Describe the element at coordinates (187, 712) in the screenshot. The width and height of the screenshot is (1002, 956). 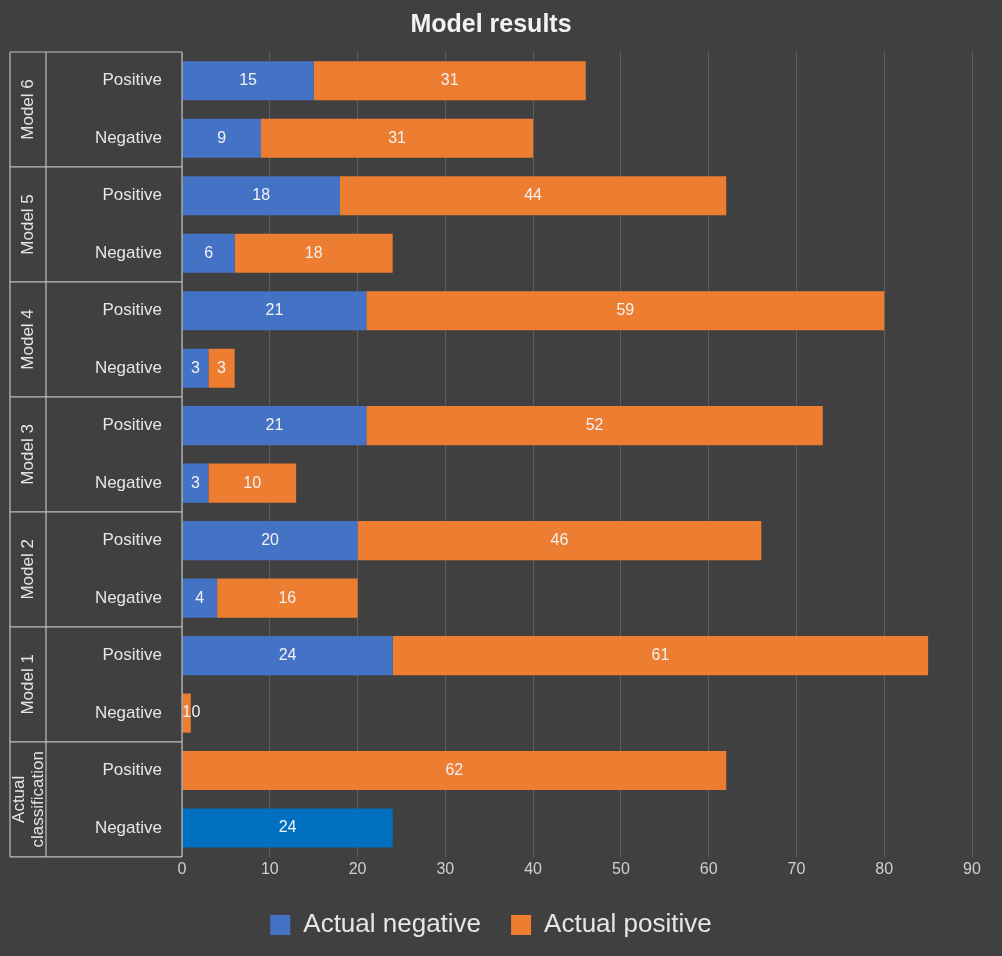
I see `data-label: 1` at that location.